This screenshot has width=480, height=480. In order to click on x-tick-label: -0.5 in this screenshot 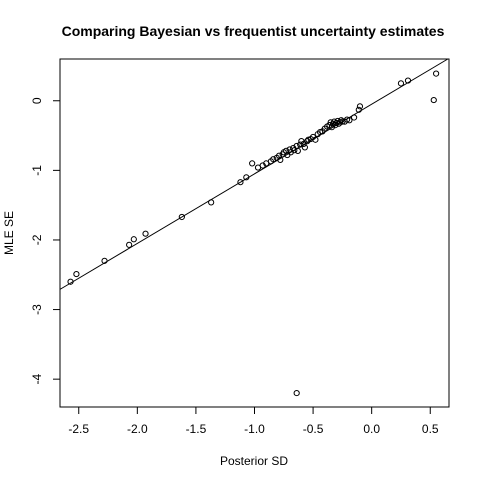, I will do `click(313, 429)`.